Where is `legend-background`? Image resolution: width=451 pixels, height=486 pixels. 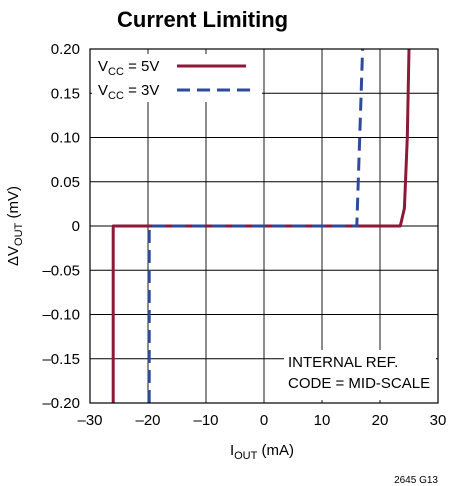 legend-background is located at coordinates (177, 78).